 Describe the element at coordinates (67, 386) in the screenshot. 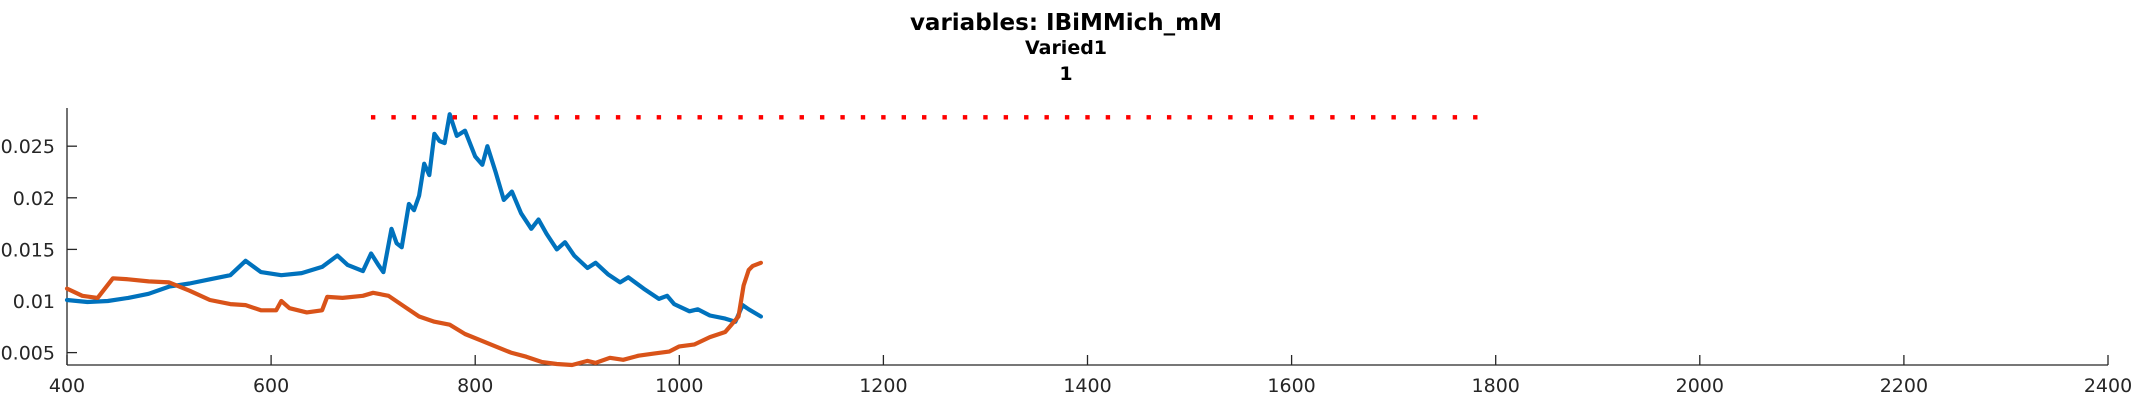

I see `x-tick-label: 400` at that location.